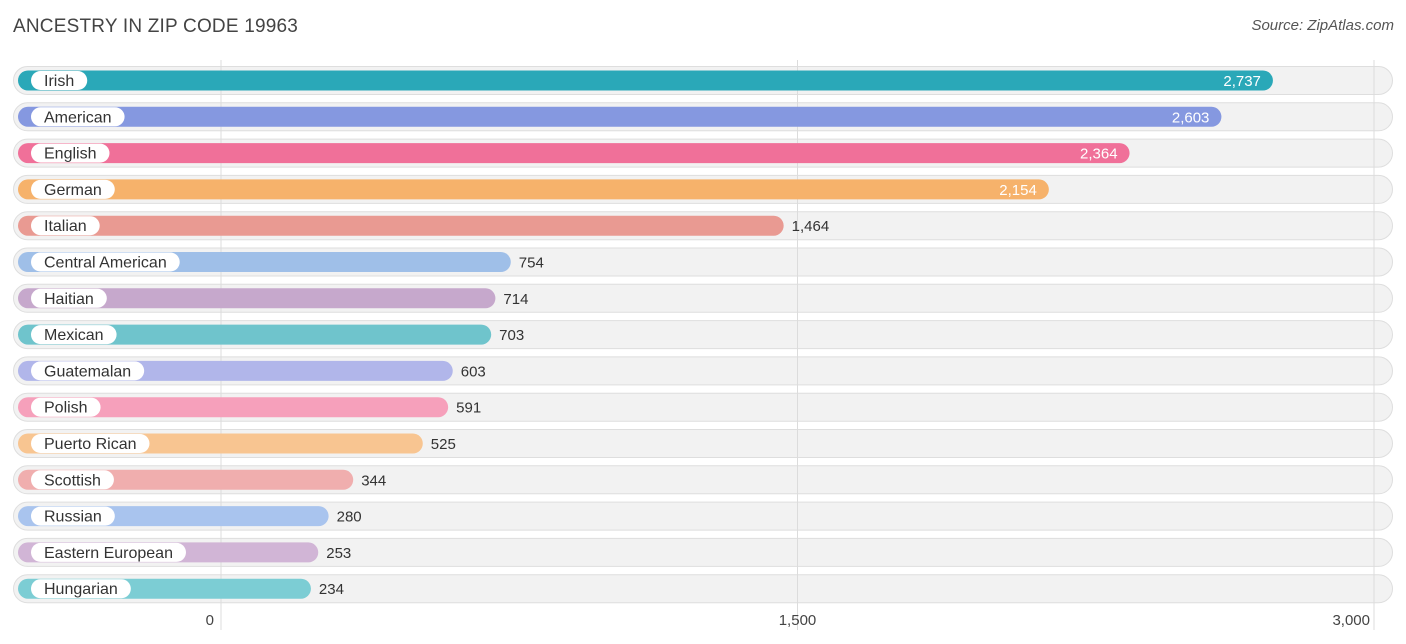 The width and height of the screenshot is (1406, 644). I want to click on category-label: English, so click(70, 154).